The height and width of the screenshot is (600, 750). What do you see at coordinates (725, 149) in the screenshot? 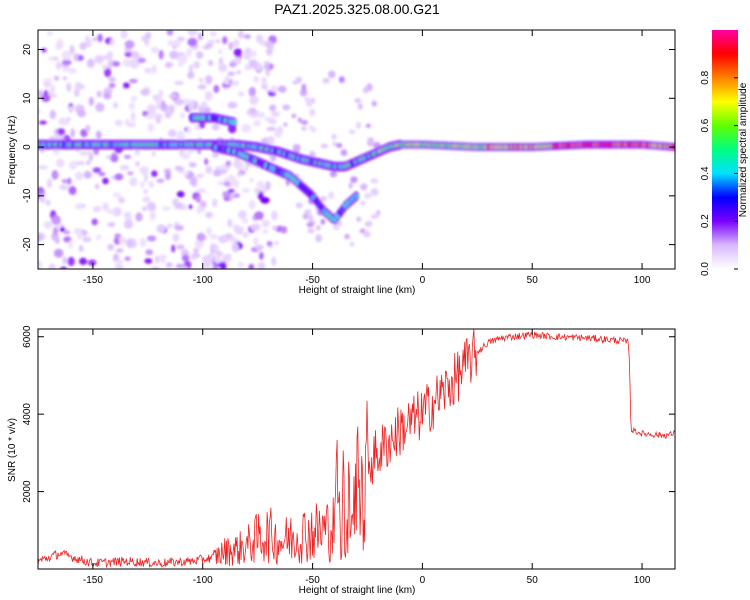
I see `colorbar-scale` at bounding box center [725, 149].